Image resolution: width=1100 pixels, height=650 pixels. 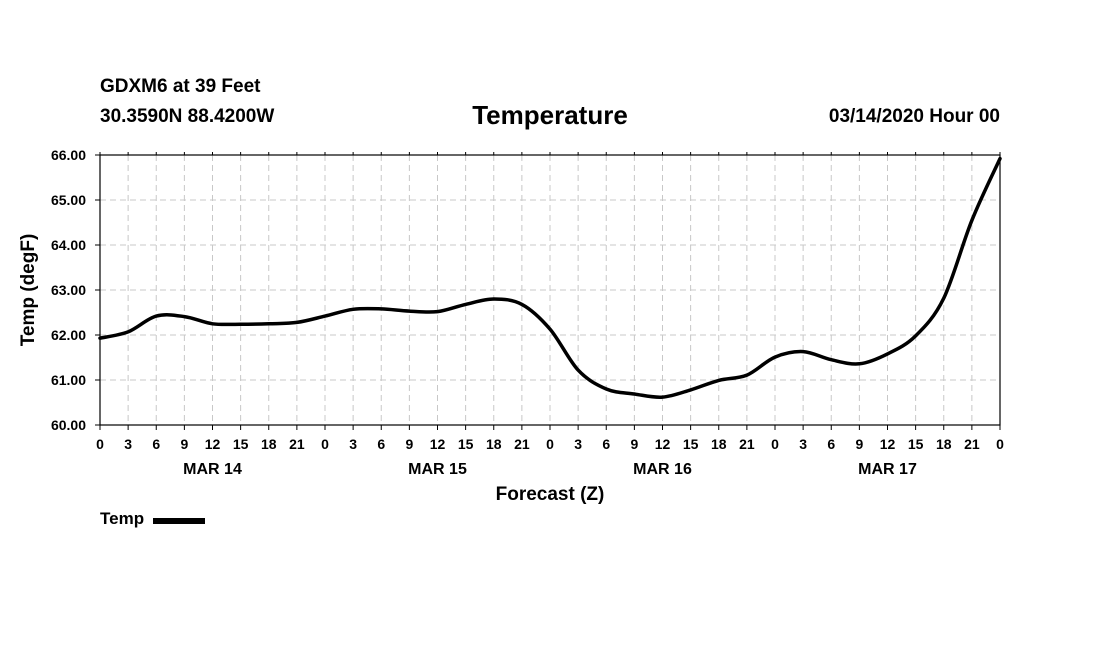 I want to click on run-time-label: 03/14/2020 Hour 00, so click(x=914, y=116).